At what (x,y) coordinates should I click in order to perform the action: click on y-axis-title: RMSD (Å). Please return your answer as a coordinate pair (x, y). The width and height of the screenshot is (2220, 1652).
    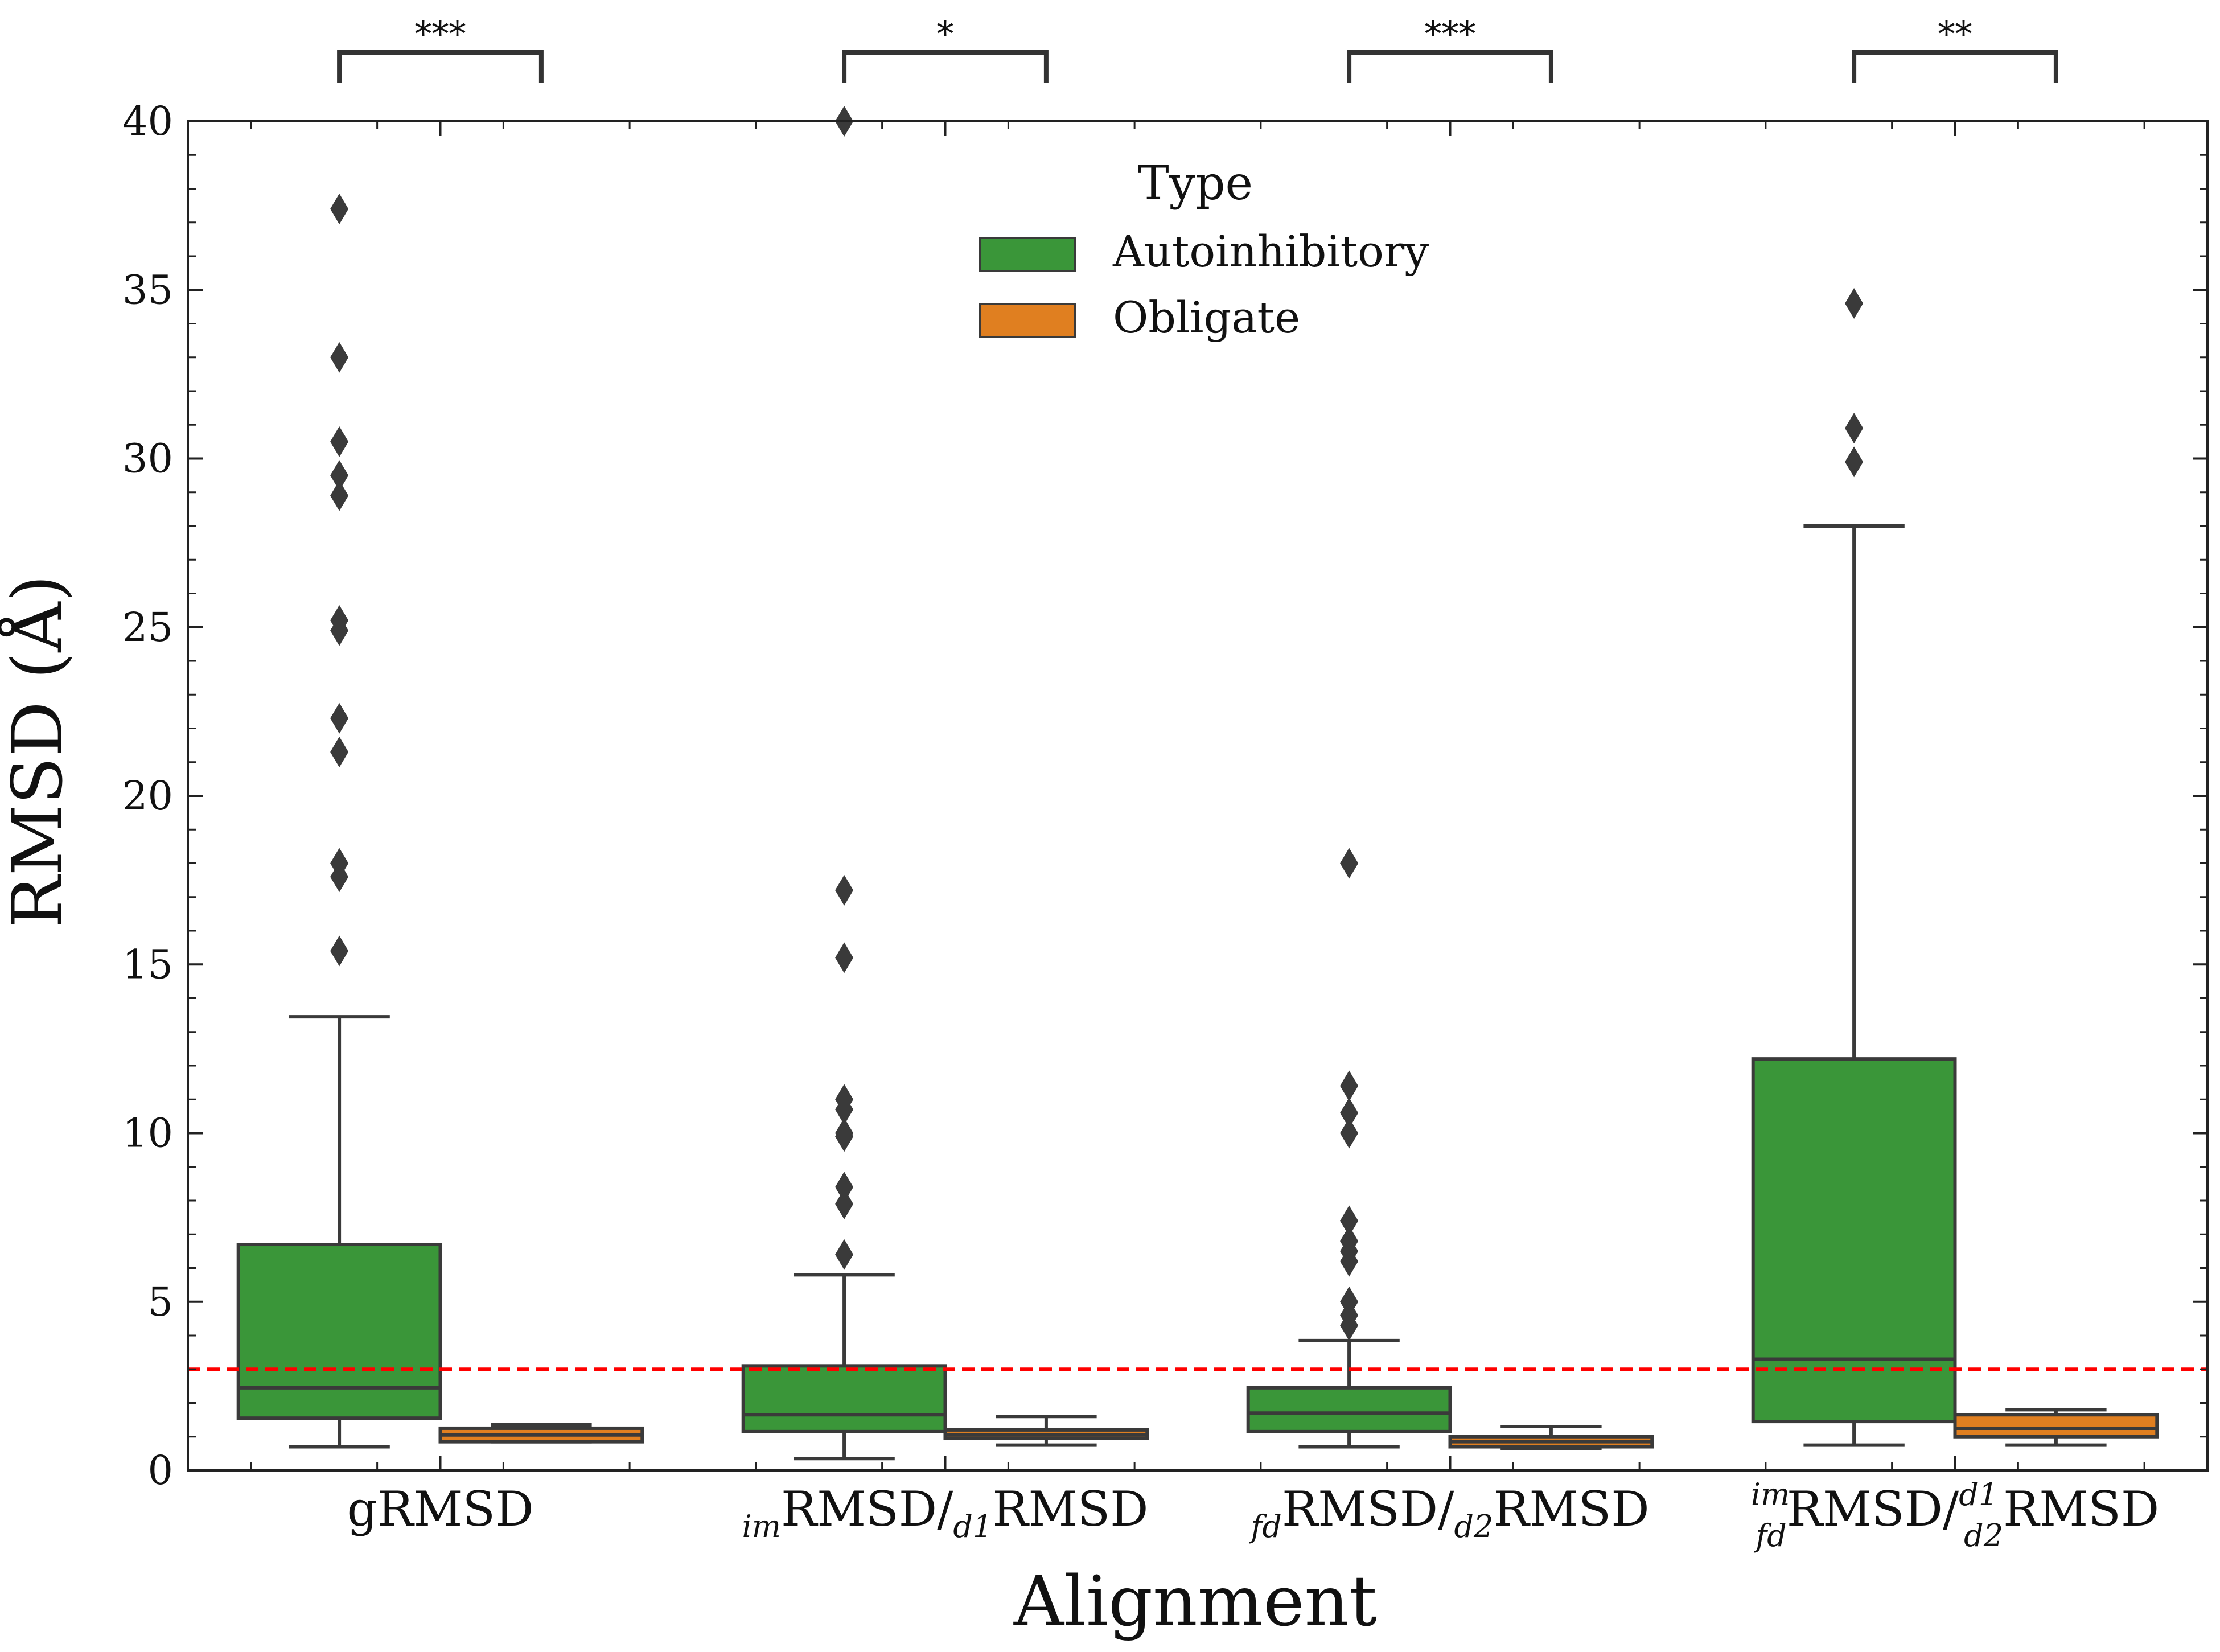
    Looking at the image, I should click on (39, 751).